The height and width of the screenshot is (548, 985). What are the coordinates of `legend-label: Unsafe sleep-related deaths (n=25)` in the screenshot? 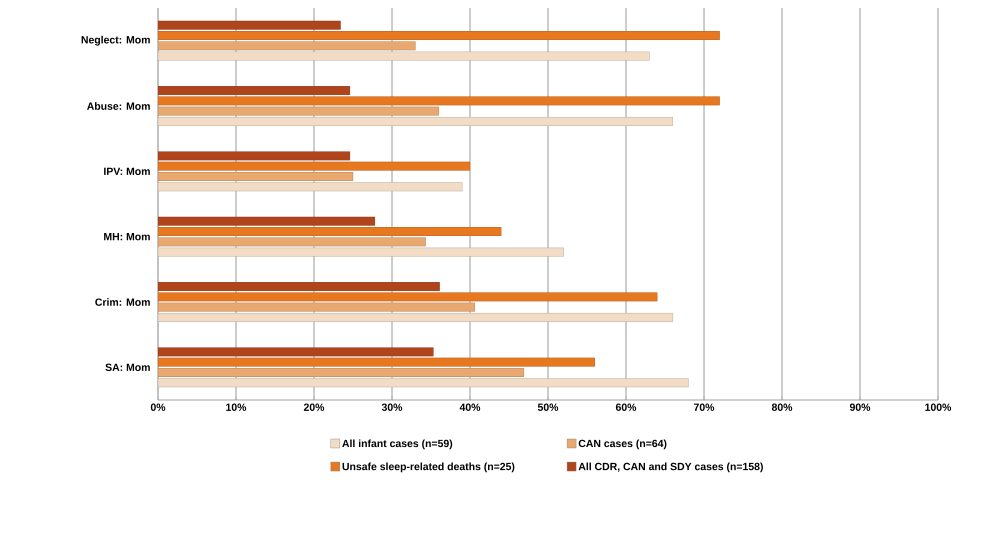 It's located at (428, 467).